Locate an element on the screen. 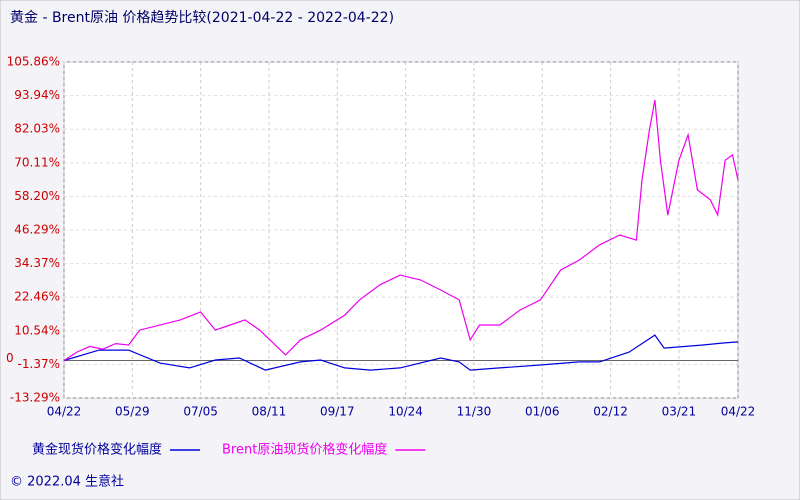  legend-label: 黄金现货价格变化幅度 is located at coordinates (97, 450).